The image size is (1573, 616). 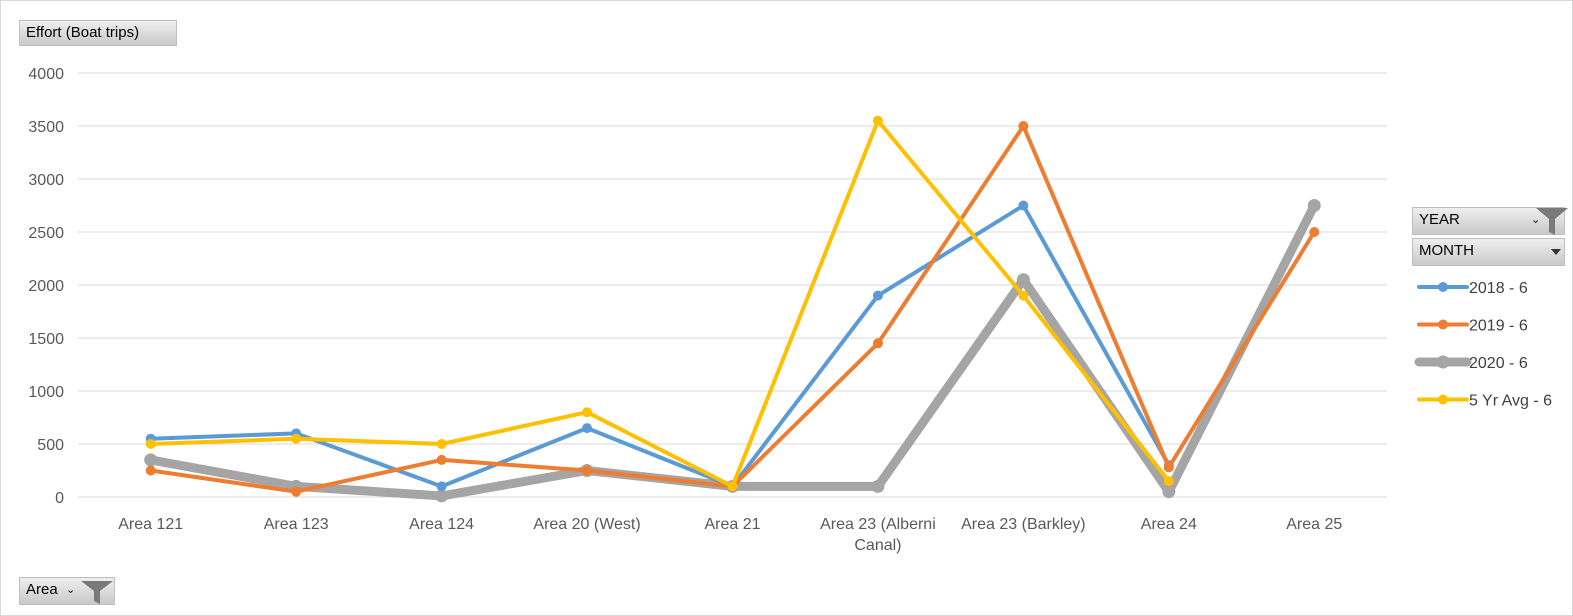 What do you see at coordinates (296, 524) in the screenshot?
I see `x-tick-label: Area 123` at bounding box center [296, 524].